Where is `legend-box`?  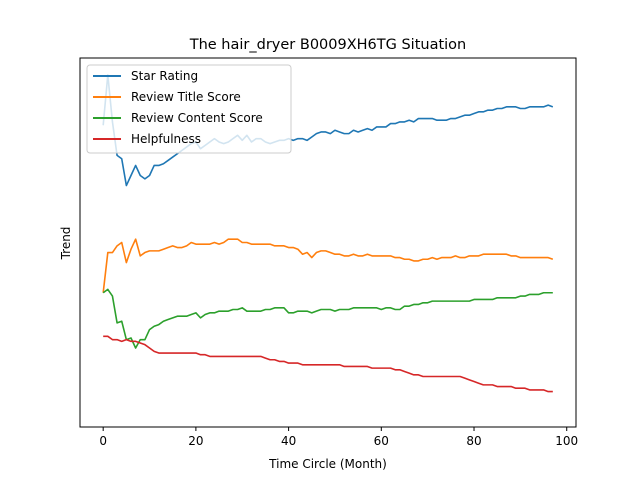 legend-box is located at coordinates (189, 109).